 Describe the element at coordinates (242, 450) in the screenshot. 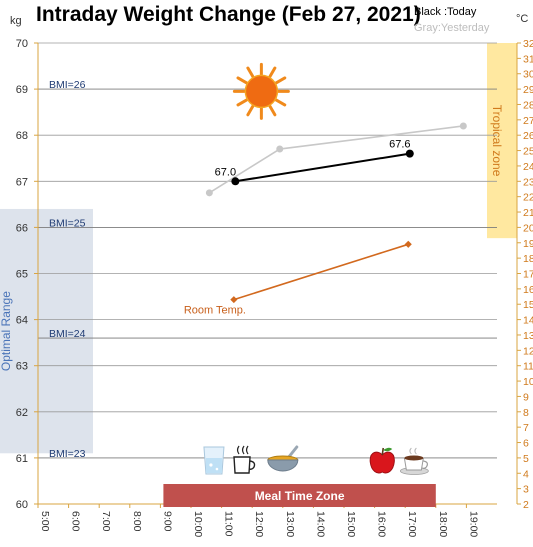

I see `cup-steam` at that location.